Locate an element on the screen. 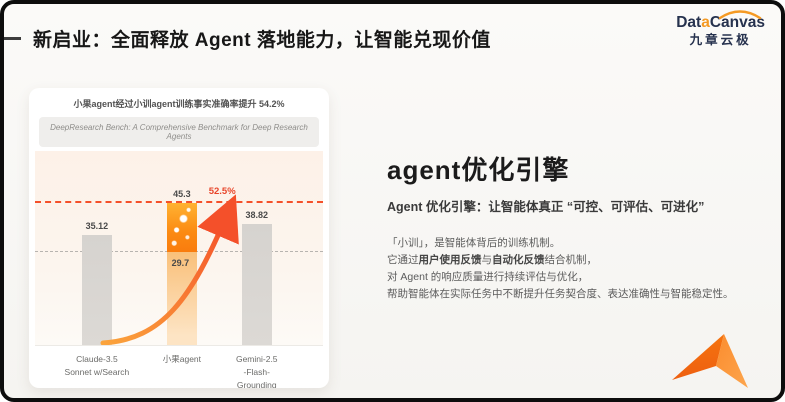 This screenshot has width=785, height=402. paragraph-line-3: 对 Agent 的响应质量进行持续评估与优化， is located at coordinates (488, 277).